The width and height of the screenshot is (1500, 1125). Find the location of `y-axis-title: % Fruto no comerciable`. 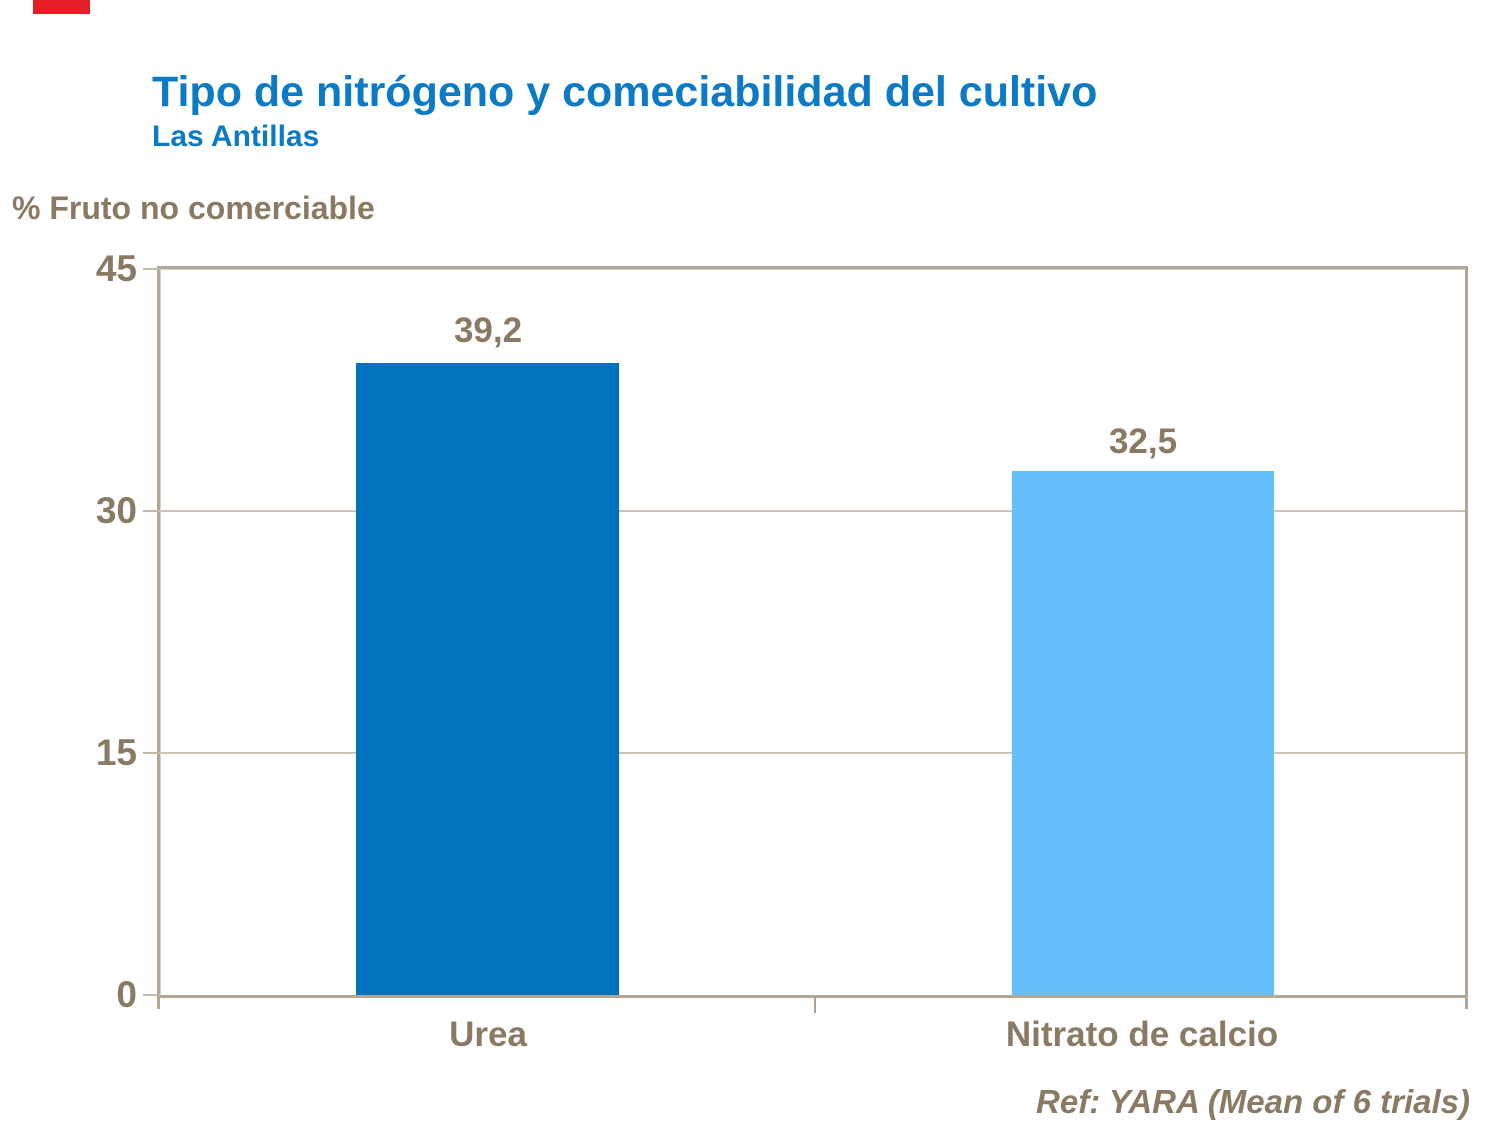

y-axis-title: % Fruto no comerciable is located at coordinates (193, 208).